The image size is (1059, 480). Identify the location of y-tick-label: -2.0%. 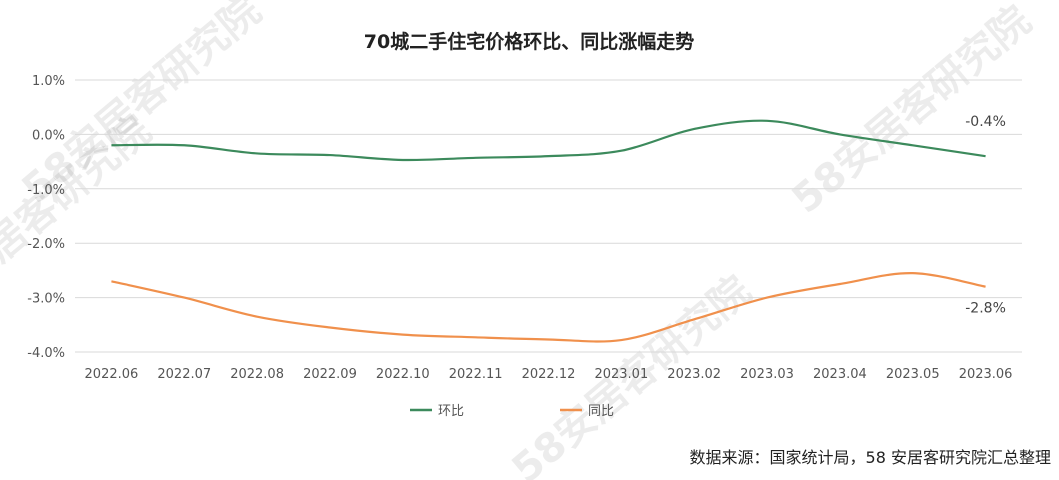
(46, 244).